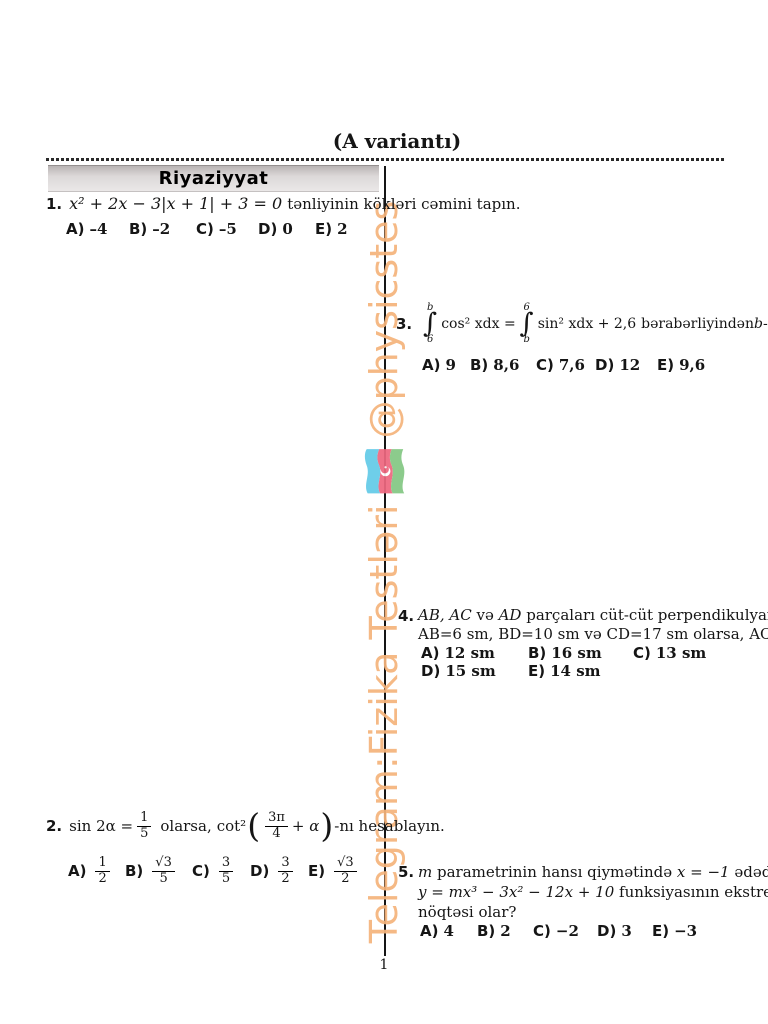 The height and width of the screenshot is (1024, 768). I want to click on option-value: –2, so click(161, 229).